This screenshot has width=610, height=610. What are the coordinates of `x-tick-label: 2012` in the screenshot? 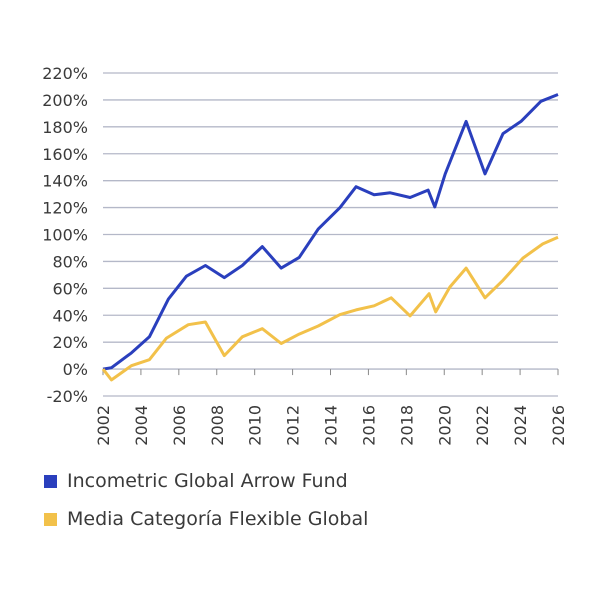 It's located at (293, 425).